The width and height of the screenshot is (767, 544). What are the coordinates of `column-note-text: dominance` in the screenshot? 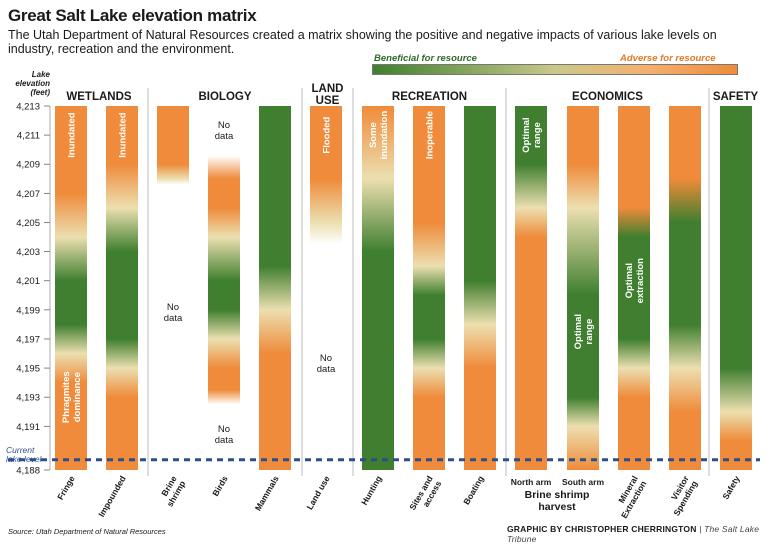 It's located at (77, 397).